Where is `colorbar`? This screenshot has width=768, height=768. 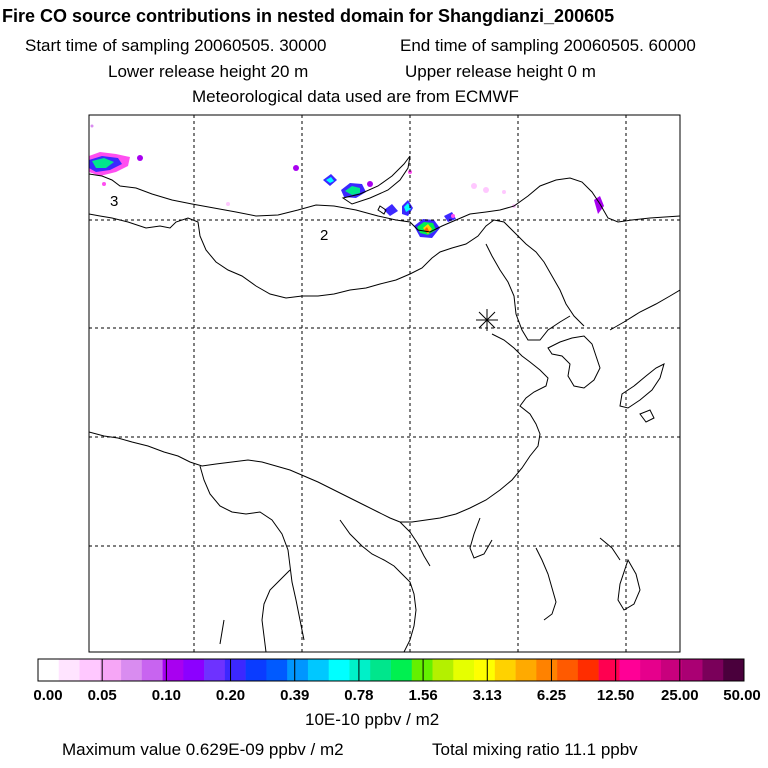 colorbar is located at coordinates (391, 670).